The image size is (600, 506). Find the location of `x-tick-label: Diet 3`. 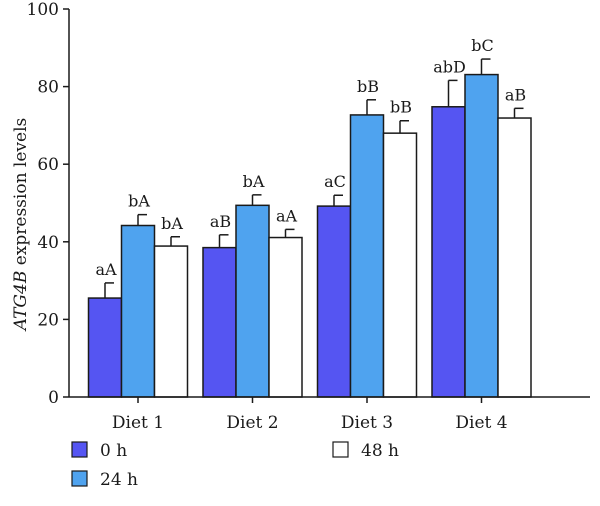

x-tick-label: Diet 3 is located at coordinates (367, 423).